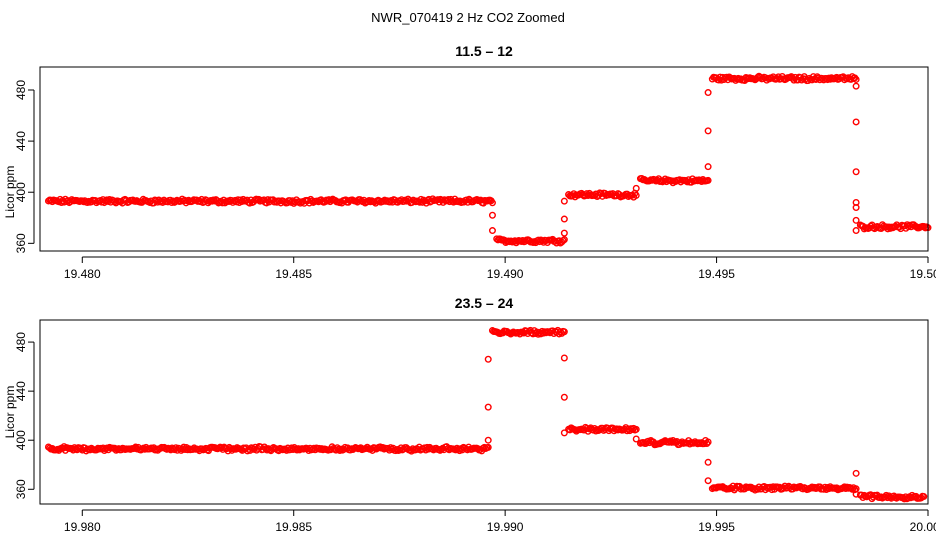 The width and height of the screenshot is (936, 540). What do you see at coordinates (293, 274) in the screenshot?
I see `x-tick-label: 19.485` at bounding box center [293, 274].